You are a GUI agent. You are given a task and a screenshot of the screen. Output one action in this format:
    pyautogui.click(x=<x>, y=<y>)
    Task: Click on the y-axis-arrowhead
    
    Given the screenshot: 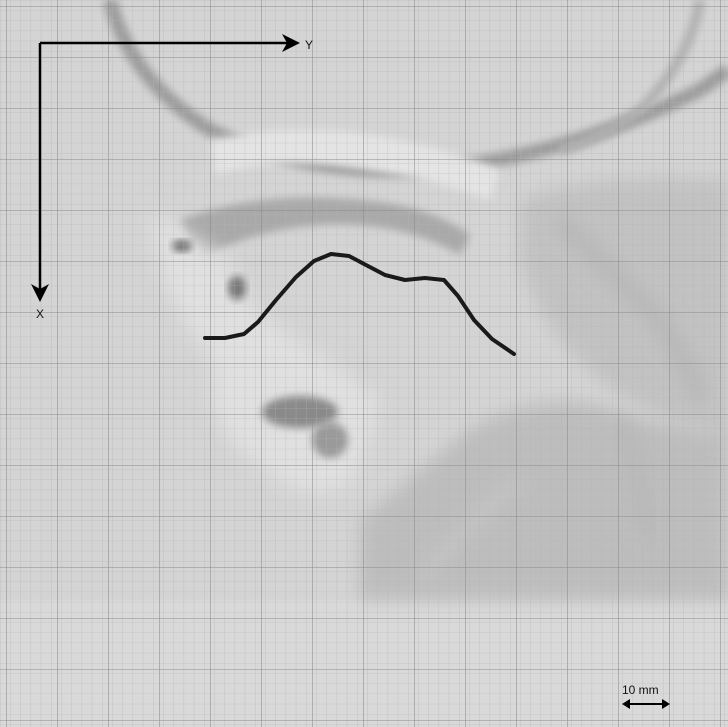 What is the action you would take?
    pyautogui.click(x=291, y=43)
    